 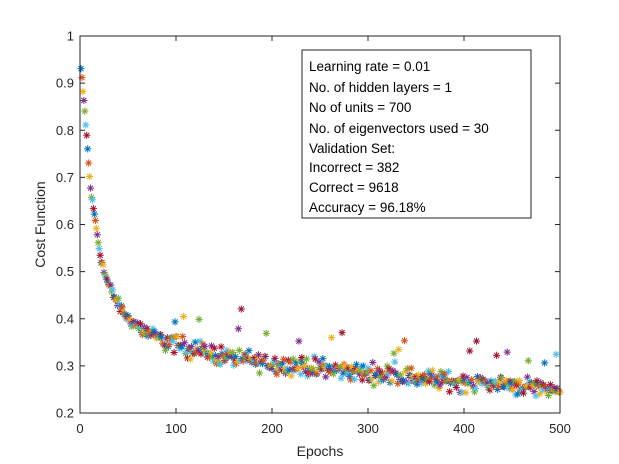 What do you see at coordinates (272, 428) in the screenshot?
I see `x-tick-label: 200` at bounding box center [272, 428].